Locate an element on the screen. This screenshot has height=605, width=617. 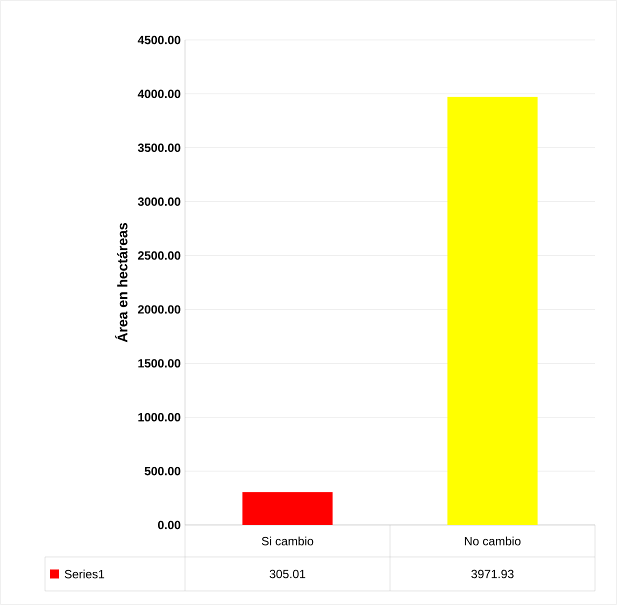
y-axis-title: Área en hectáreas is located at coordinates (121, 282).